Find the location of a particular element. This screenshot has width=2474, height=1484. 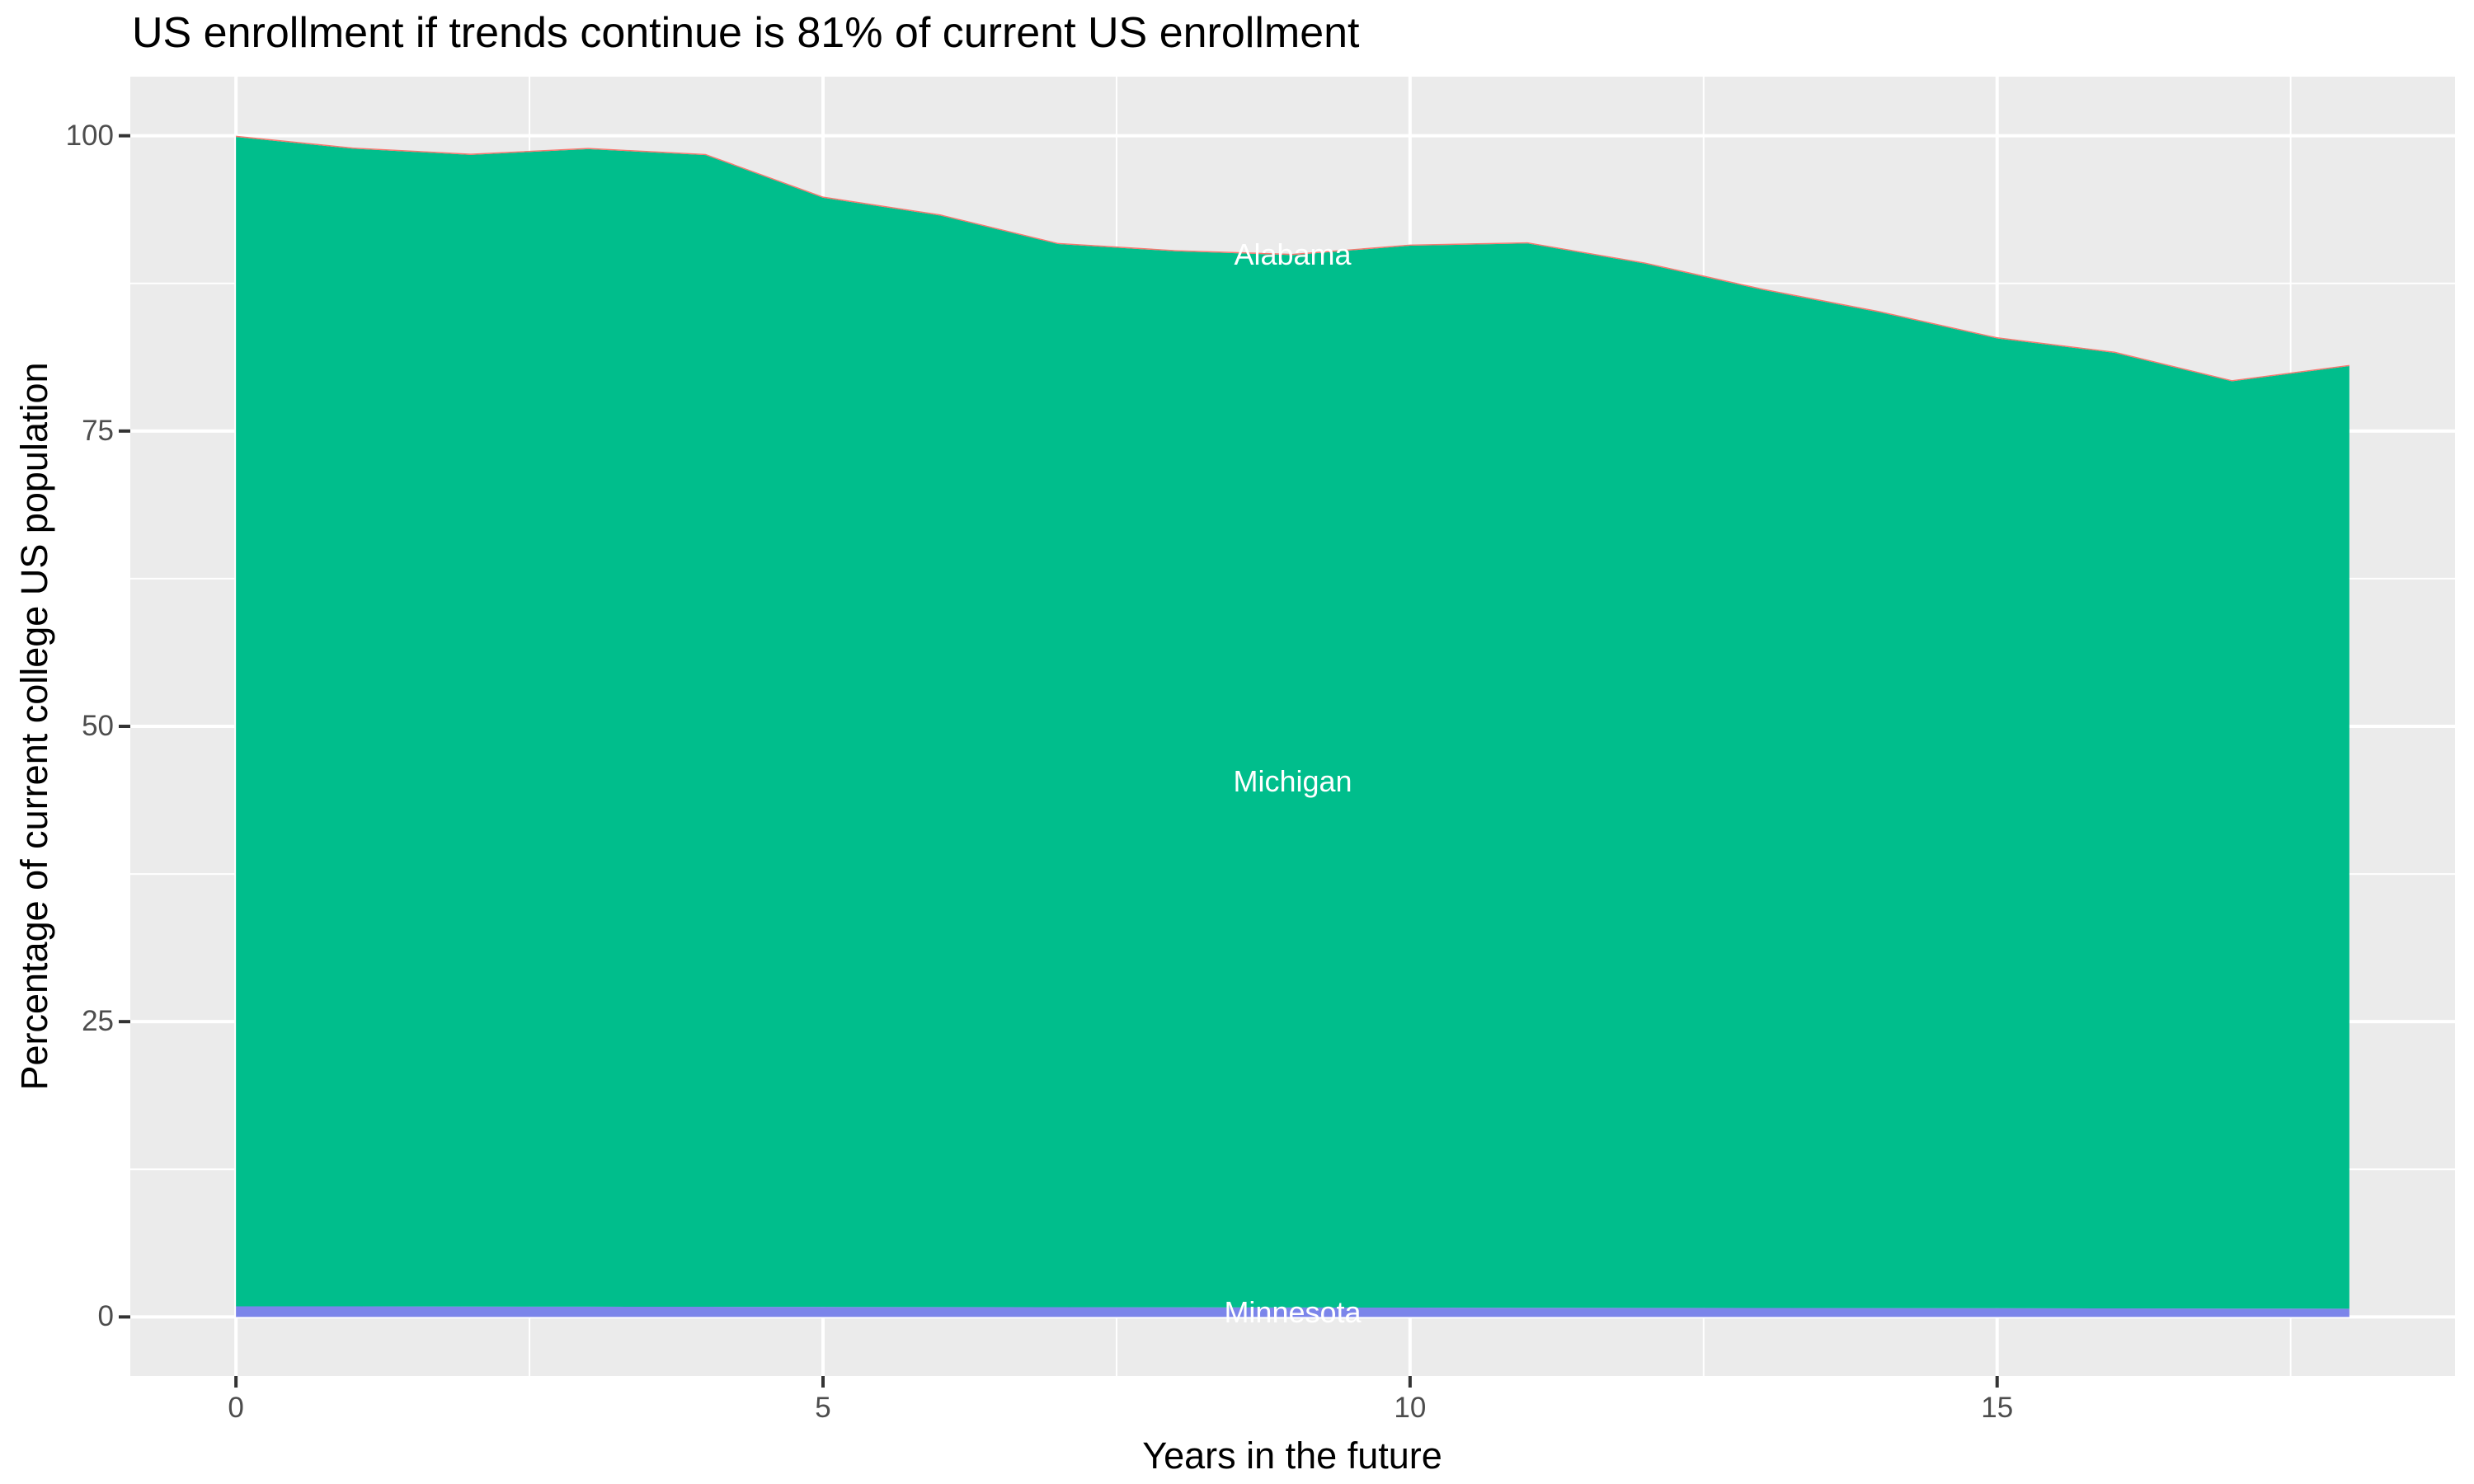

x-tick-label: 0 is located at coordinates (236, 1408).